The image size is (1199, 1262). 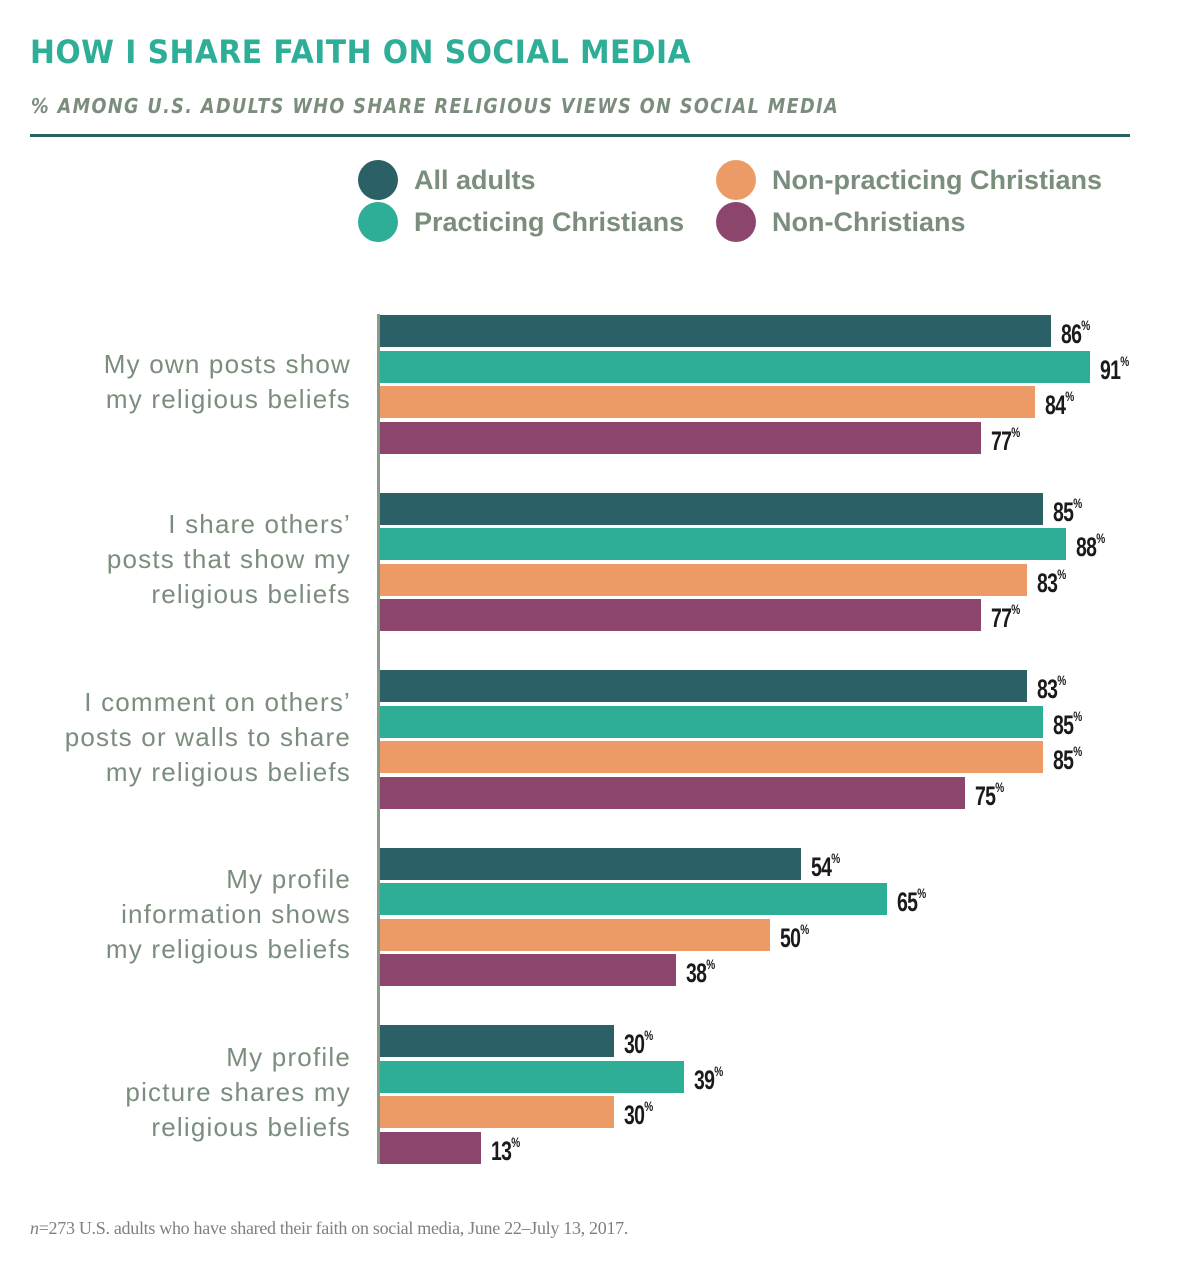 I want to click on value-label-profile-picture-all-adults: 30%, so click(x=638, y=1043).